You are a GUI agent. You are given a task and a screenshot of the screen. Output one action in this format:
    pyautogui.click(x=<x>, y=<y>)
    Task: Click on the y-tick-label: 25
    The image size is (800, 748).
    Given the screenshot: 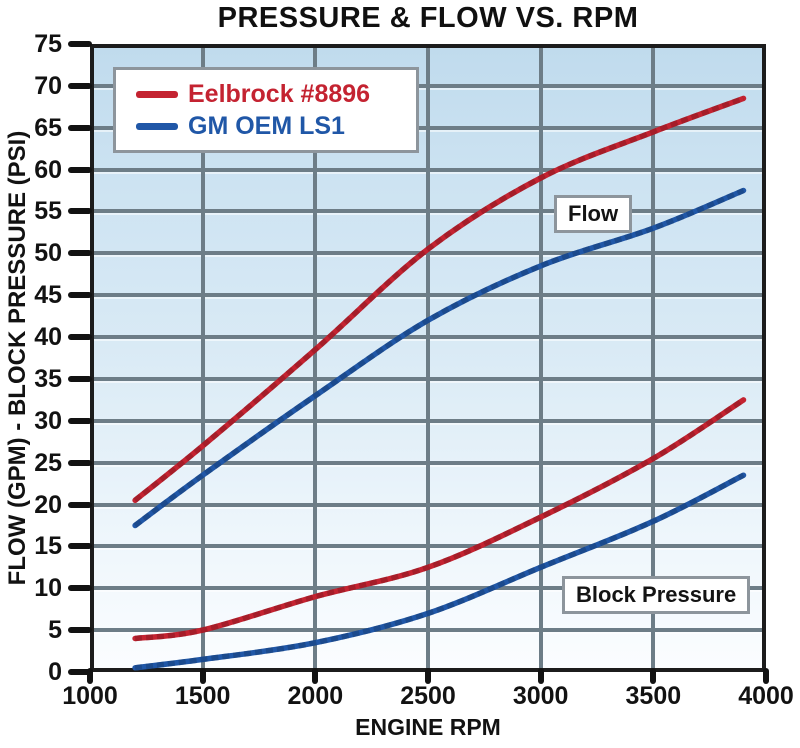 What is the action you would take?
    pyautogui.click(x=48, y=462)
    